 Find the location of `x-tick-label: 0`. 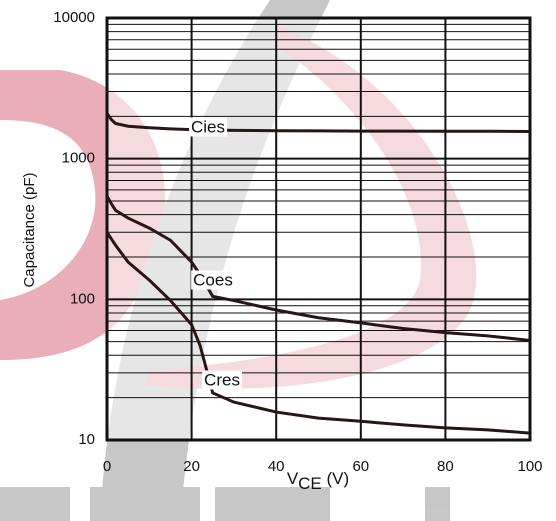

x-tick-label: 0 is located at coordinates (107, 466).